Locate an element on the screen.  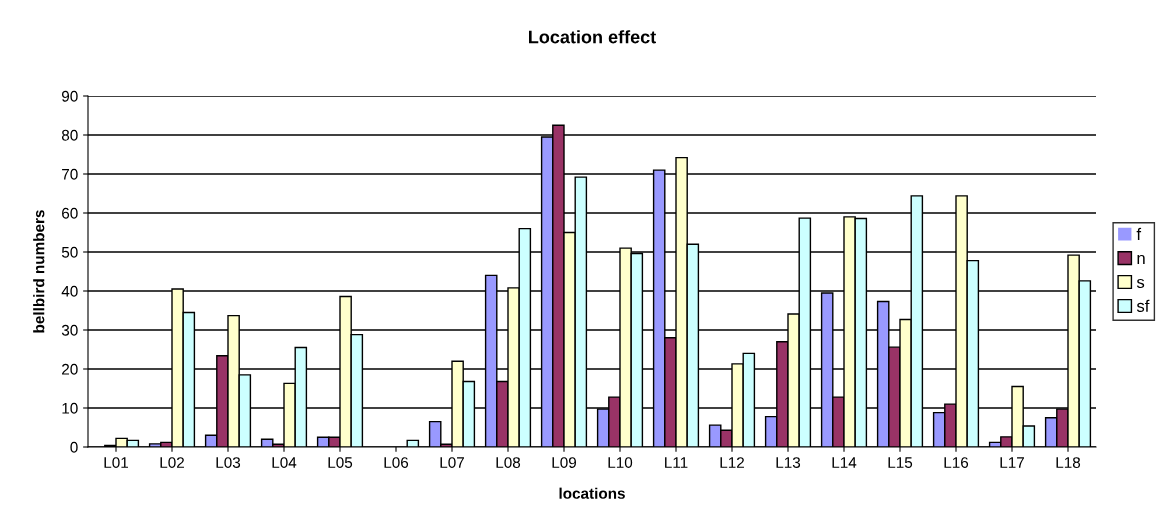
y-tick-label: 10 is located at coordinates (70, 408).